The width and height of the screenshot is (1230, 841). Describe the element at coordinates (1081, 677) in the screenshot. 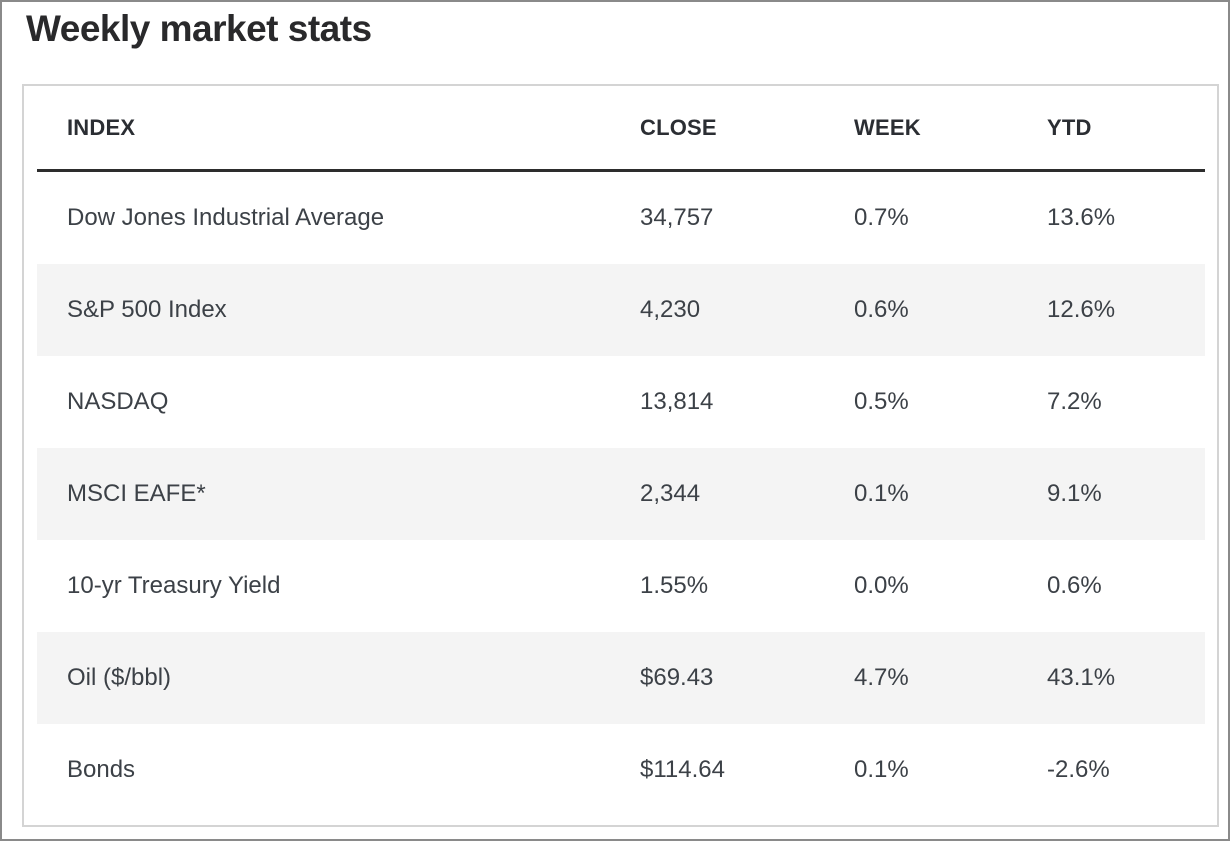

I see `cell-ytd-value: 43.1%` at that location.